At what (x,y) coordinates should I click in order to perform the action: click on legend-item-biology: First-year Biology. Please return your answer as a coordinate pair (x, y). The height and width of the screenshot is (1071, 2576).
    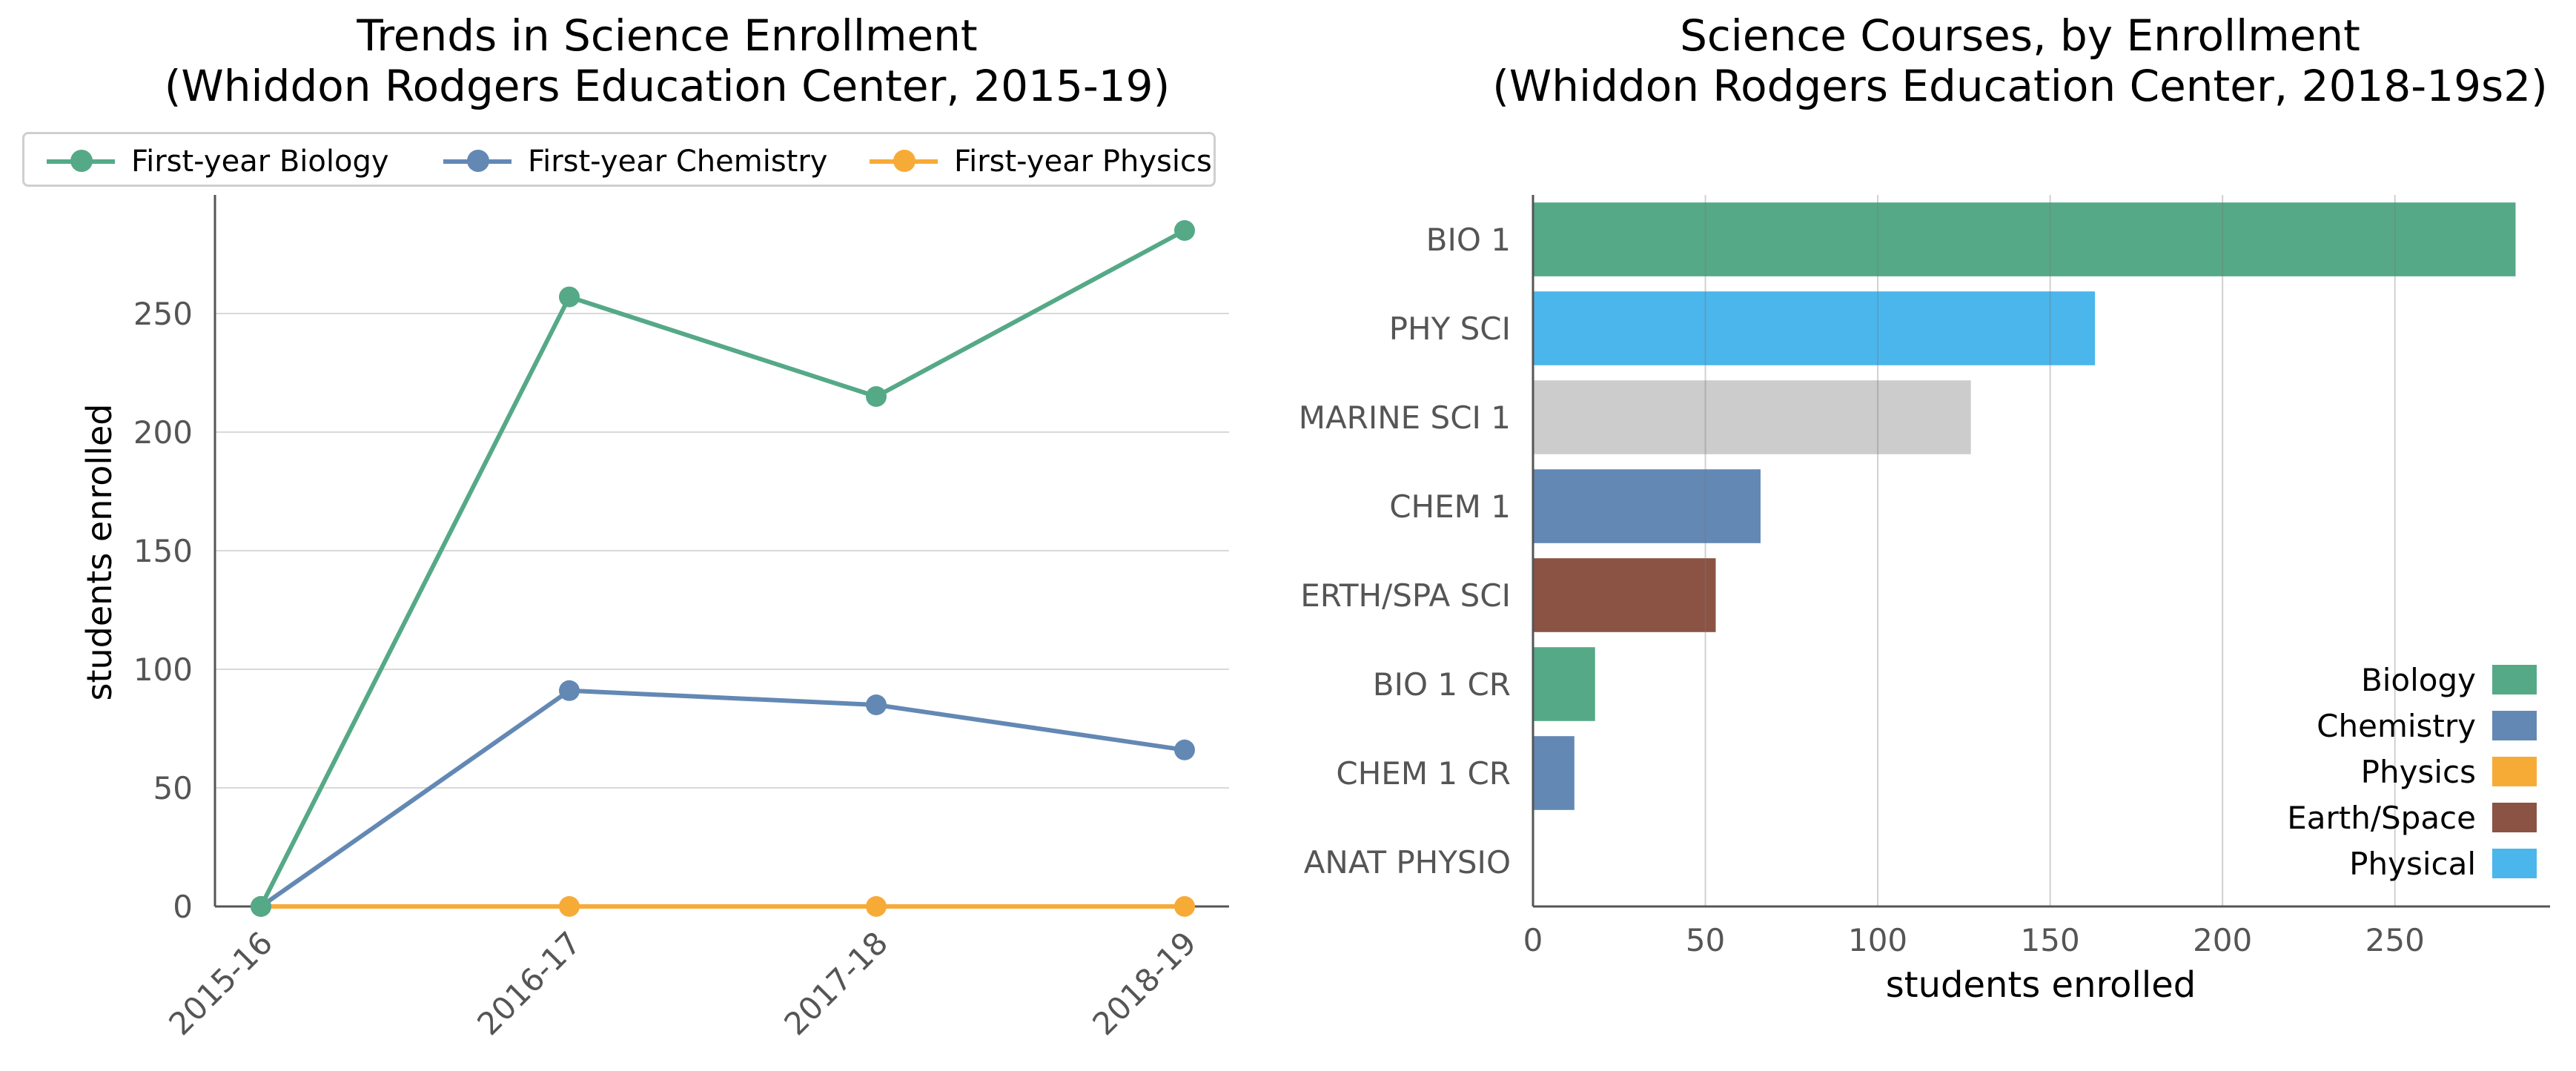
    Looking at the image, I should click on (218, 162).